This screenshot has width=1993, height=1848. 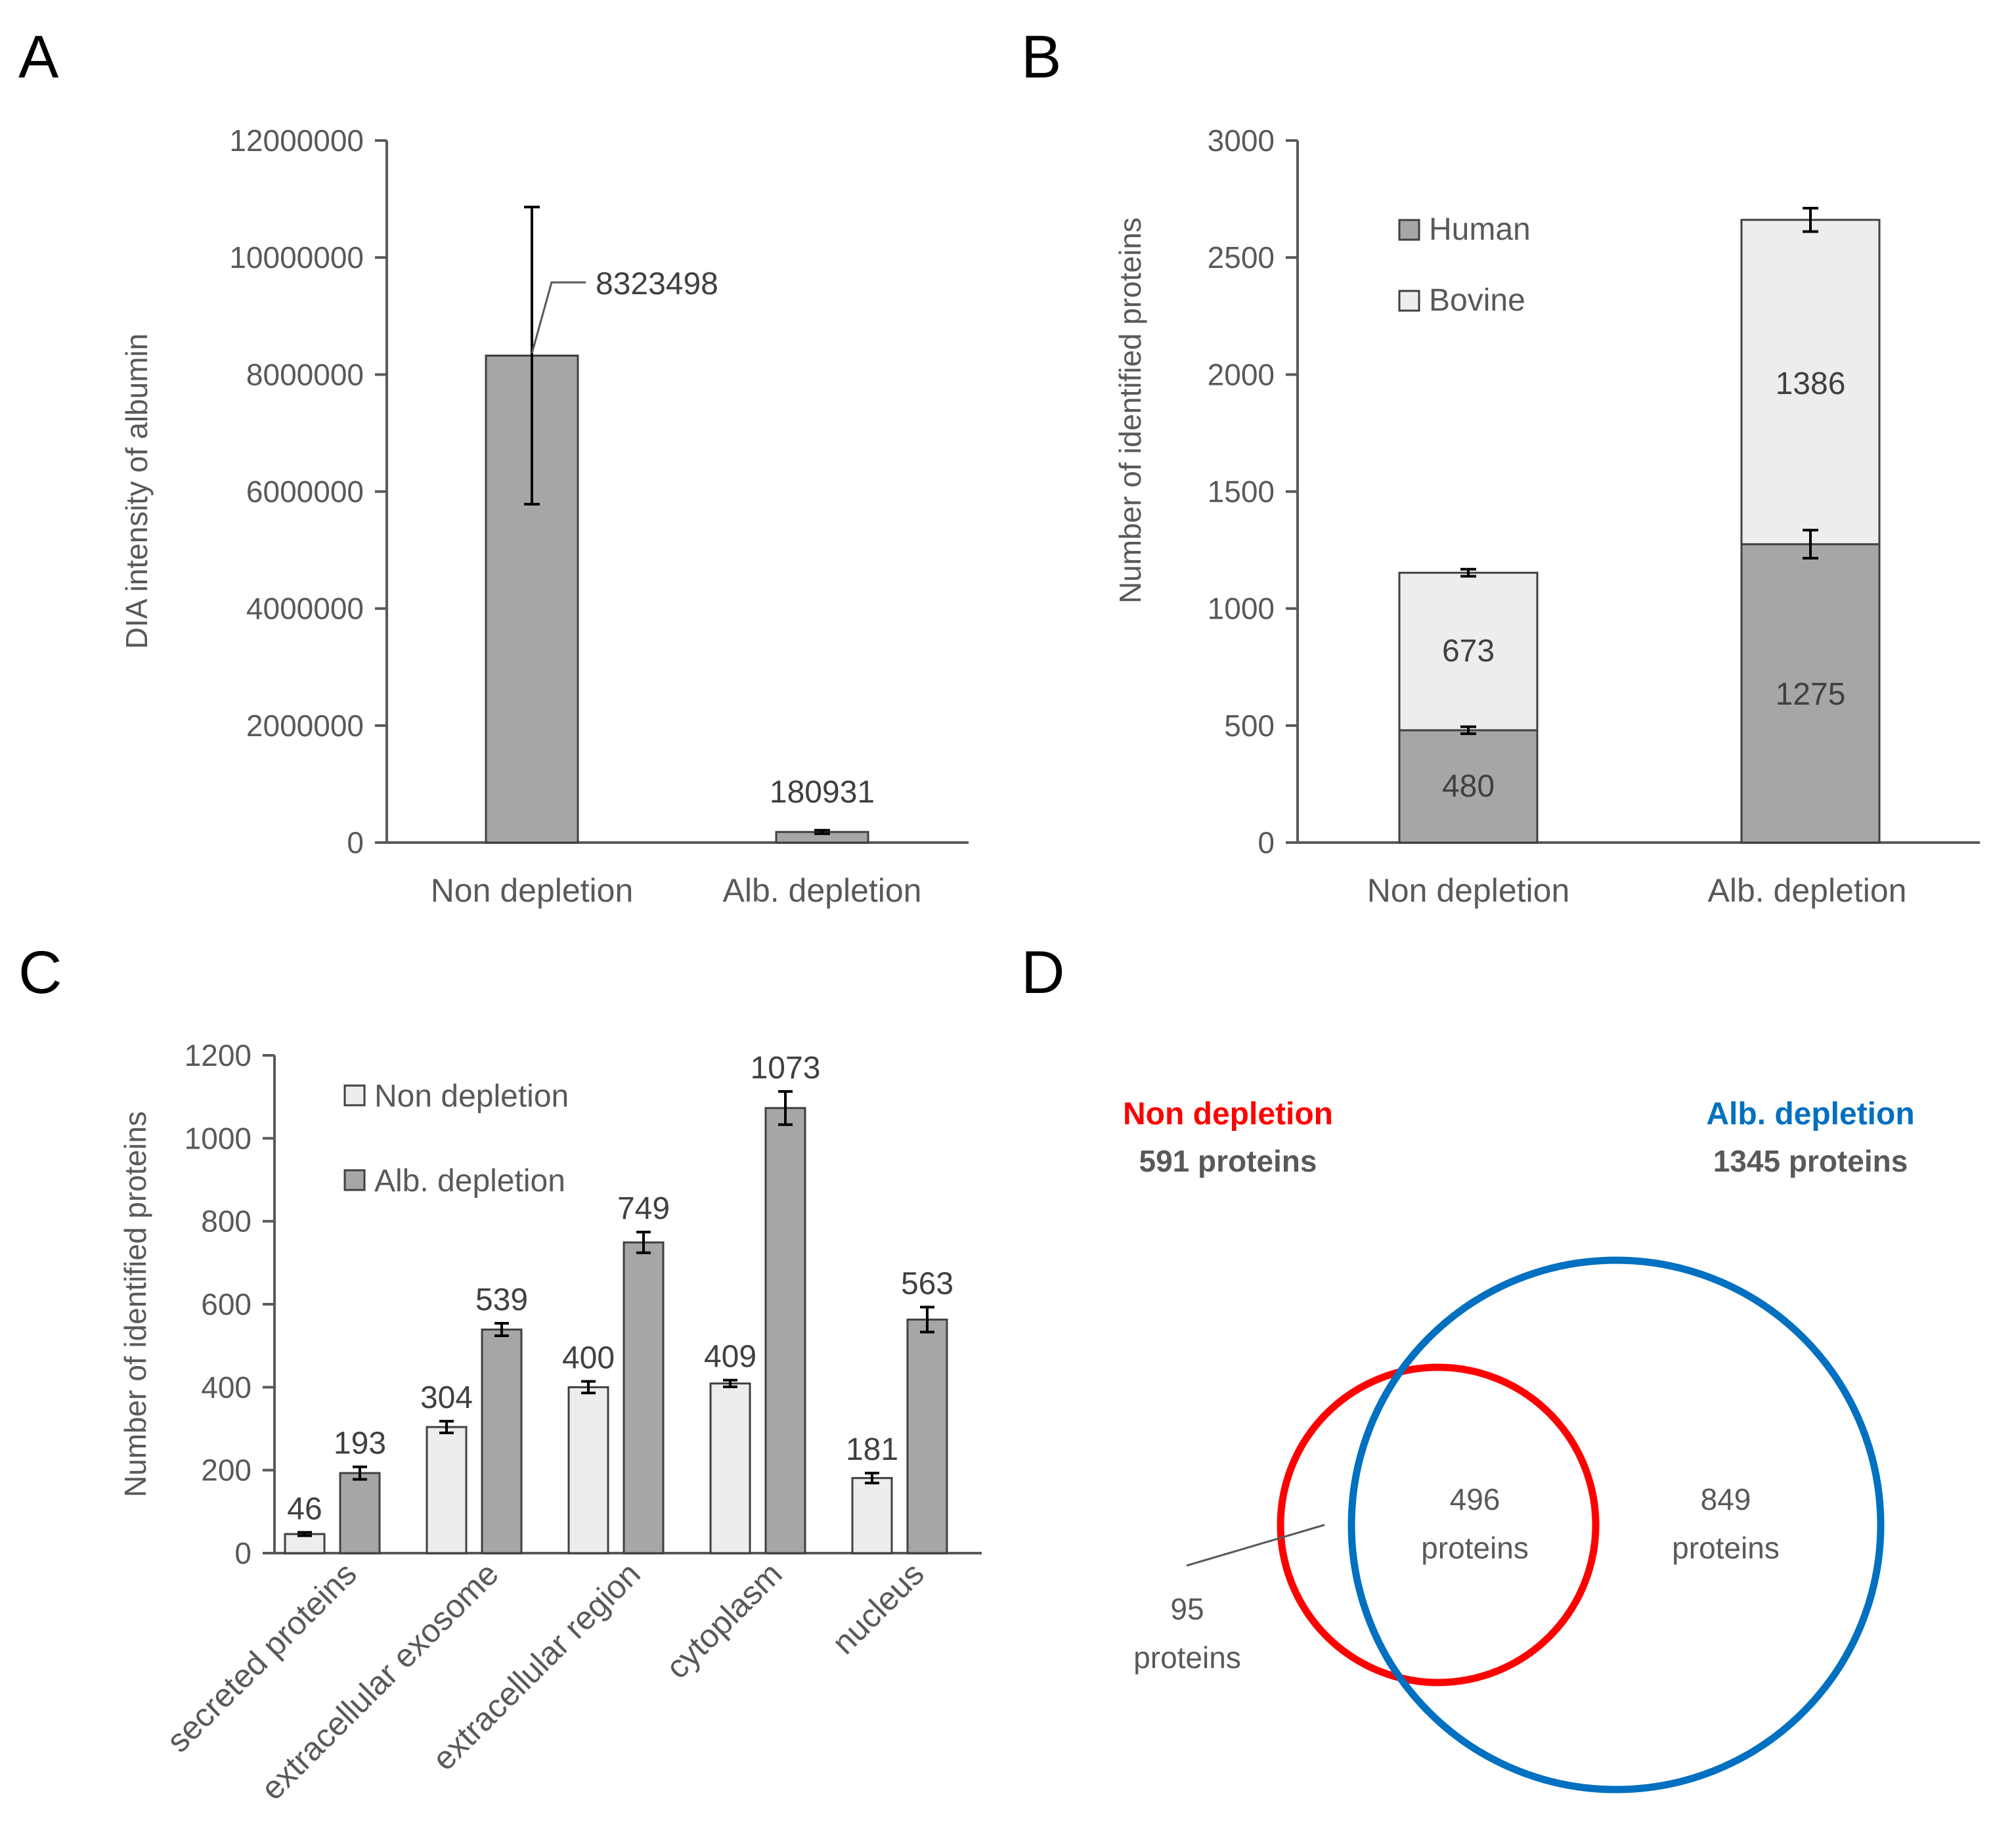 What do you see at coordinates (296, 140) in the screenshot?
I see `chart-a-tick-label: 12000000` at bounding box center [296, 140].